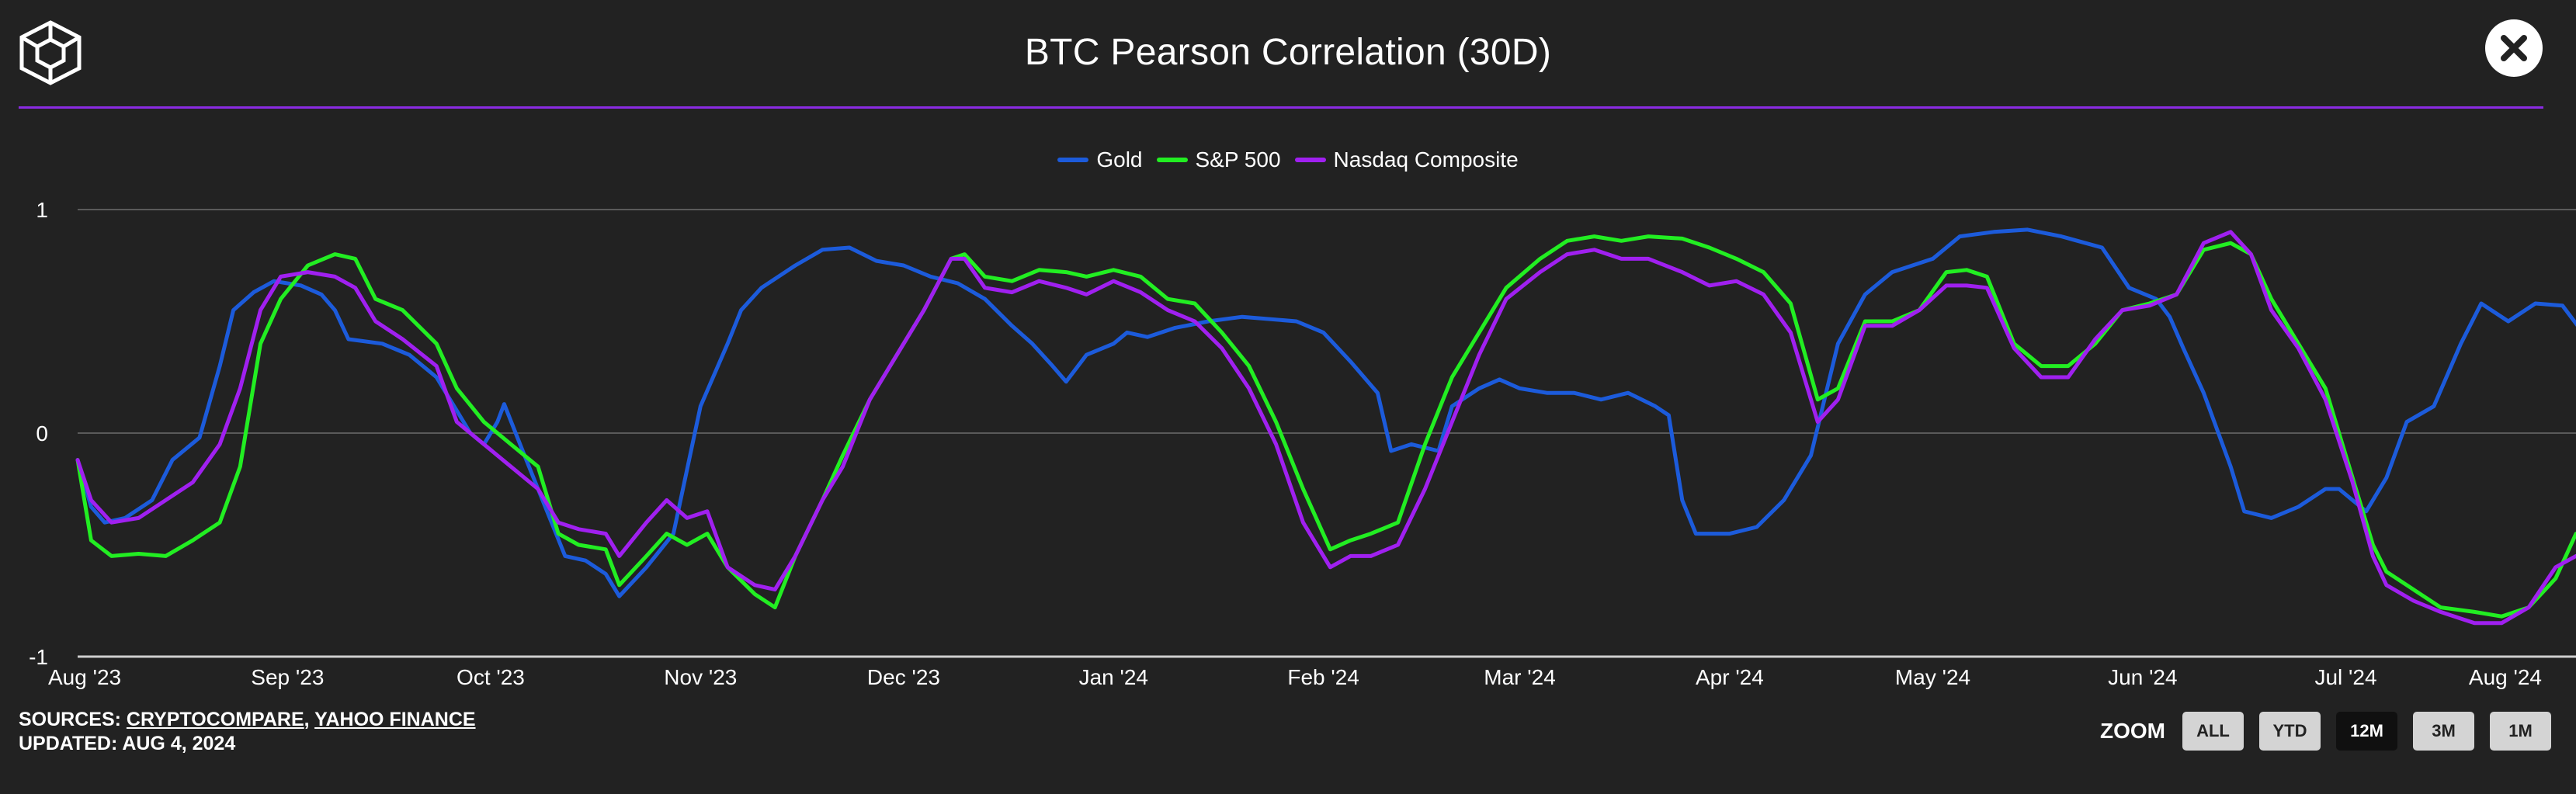 The width and height of the screenshot is (2576, 794). Describe the element at coordinates (1119, 159) in the screenshot. I see `legend-label: Gold` at that location.